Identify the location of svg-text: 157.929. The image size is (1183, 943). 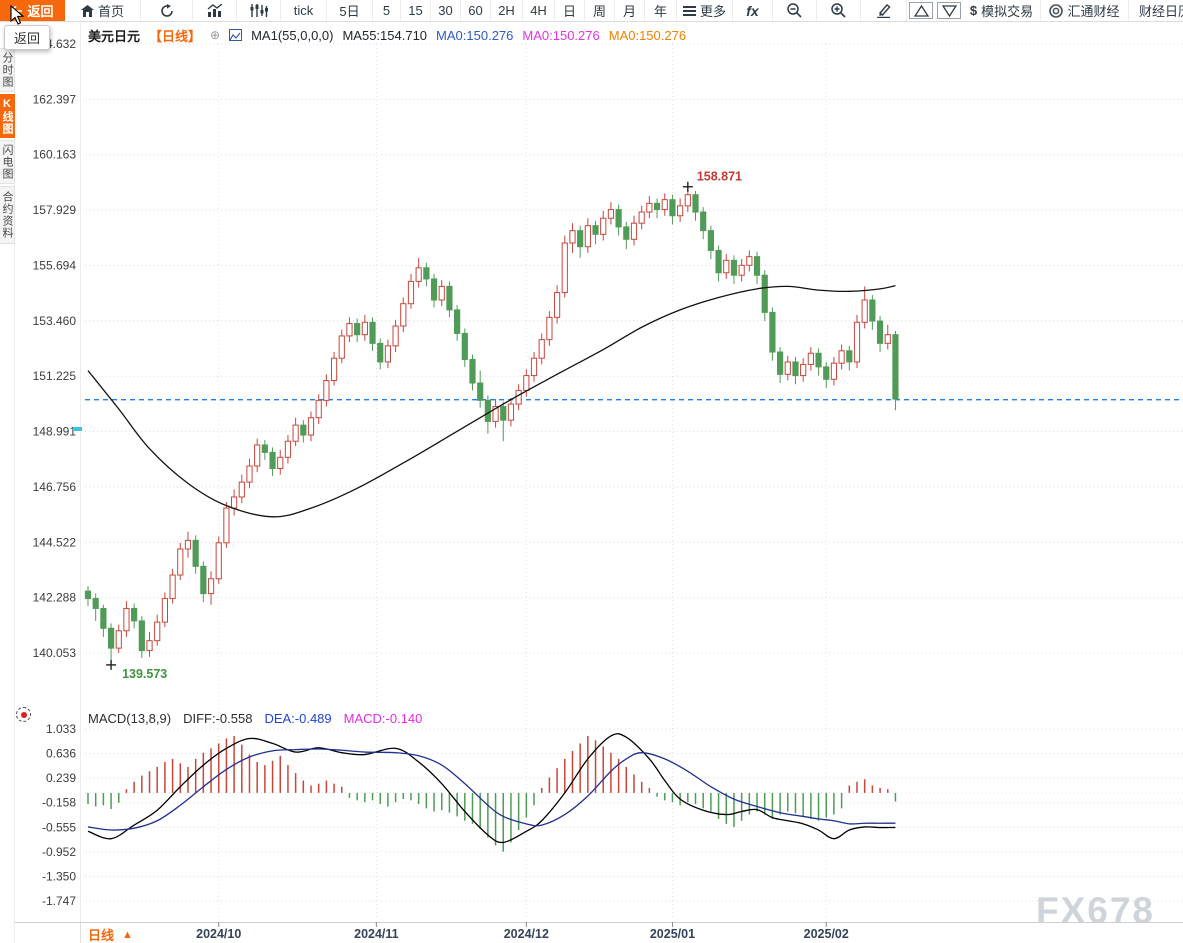
(55, 210).